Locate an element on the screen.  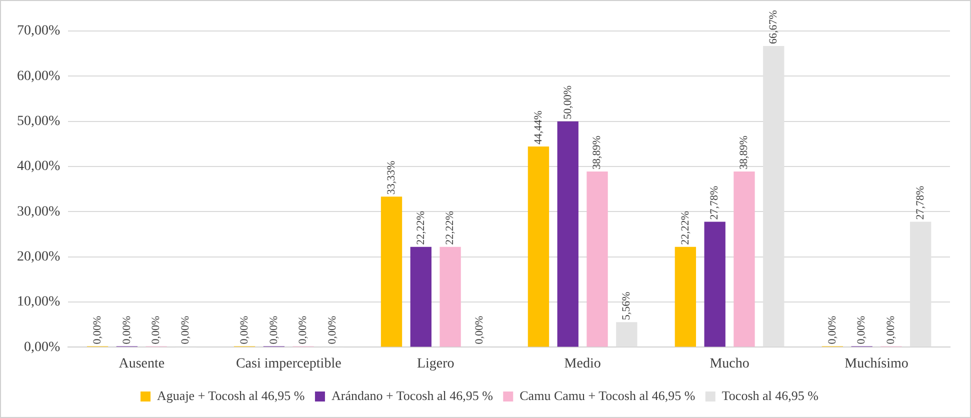
x-tick-label: Ausente is located at coordinates (141, 364).